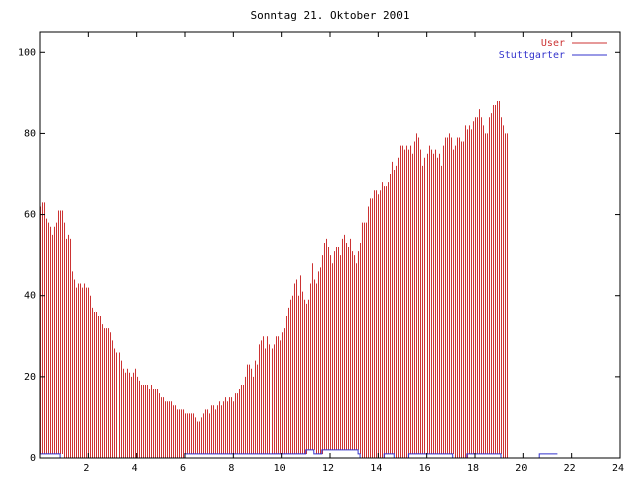  What do you see at coordinates (231, 468) in the screenshot?
I see `x-tick-label: 8` at bounding box center [231, 468].